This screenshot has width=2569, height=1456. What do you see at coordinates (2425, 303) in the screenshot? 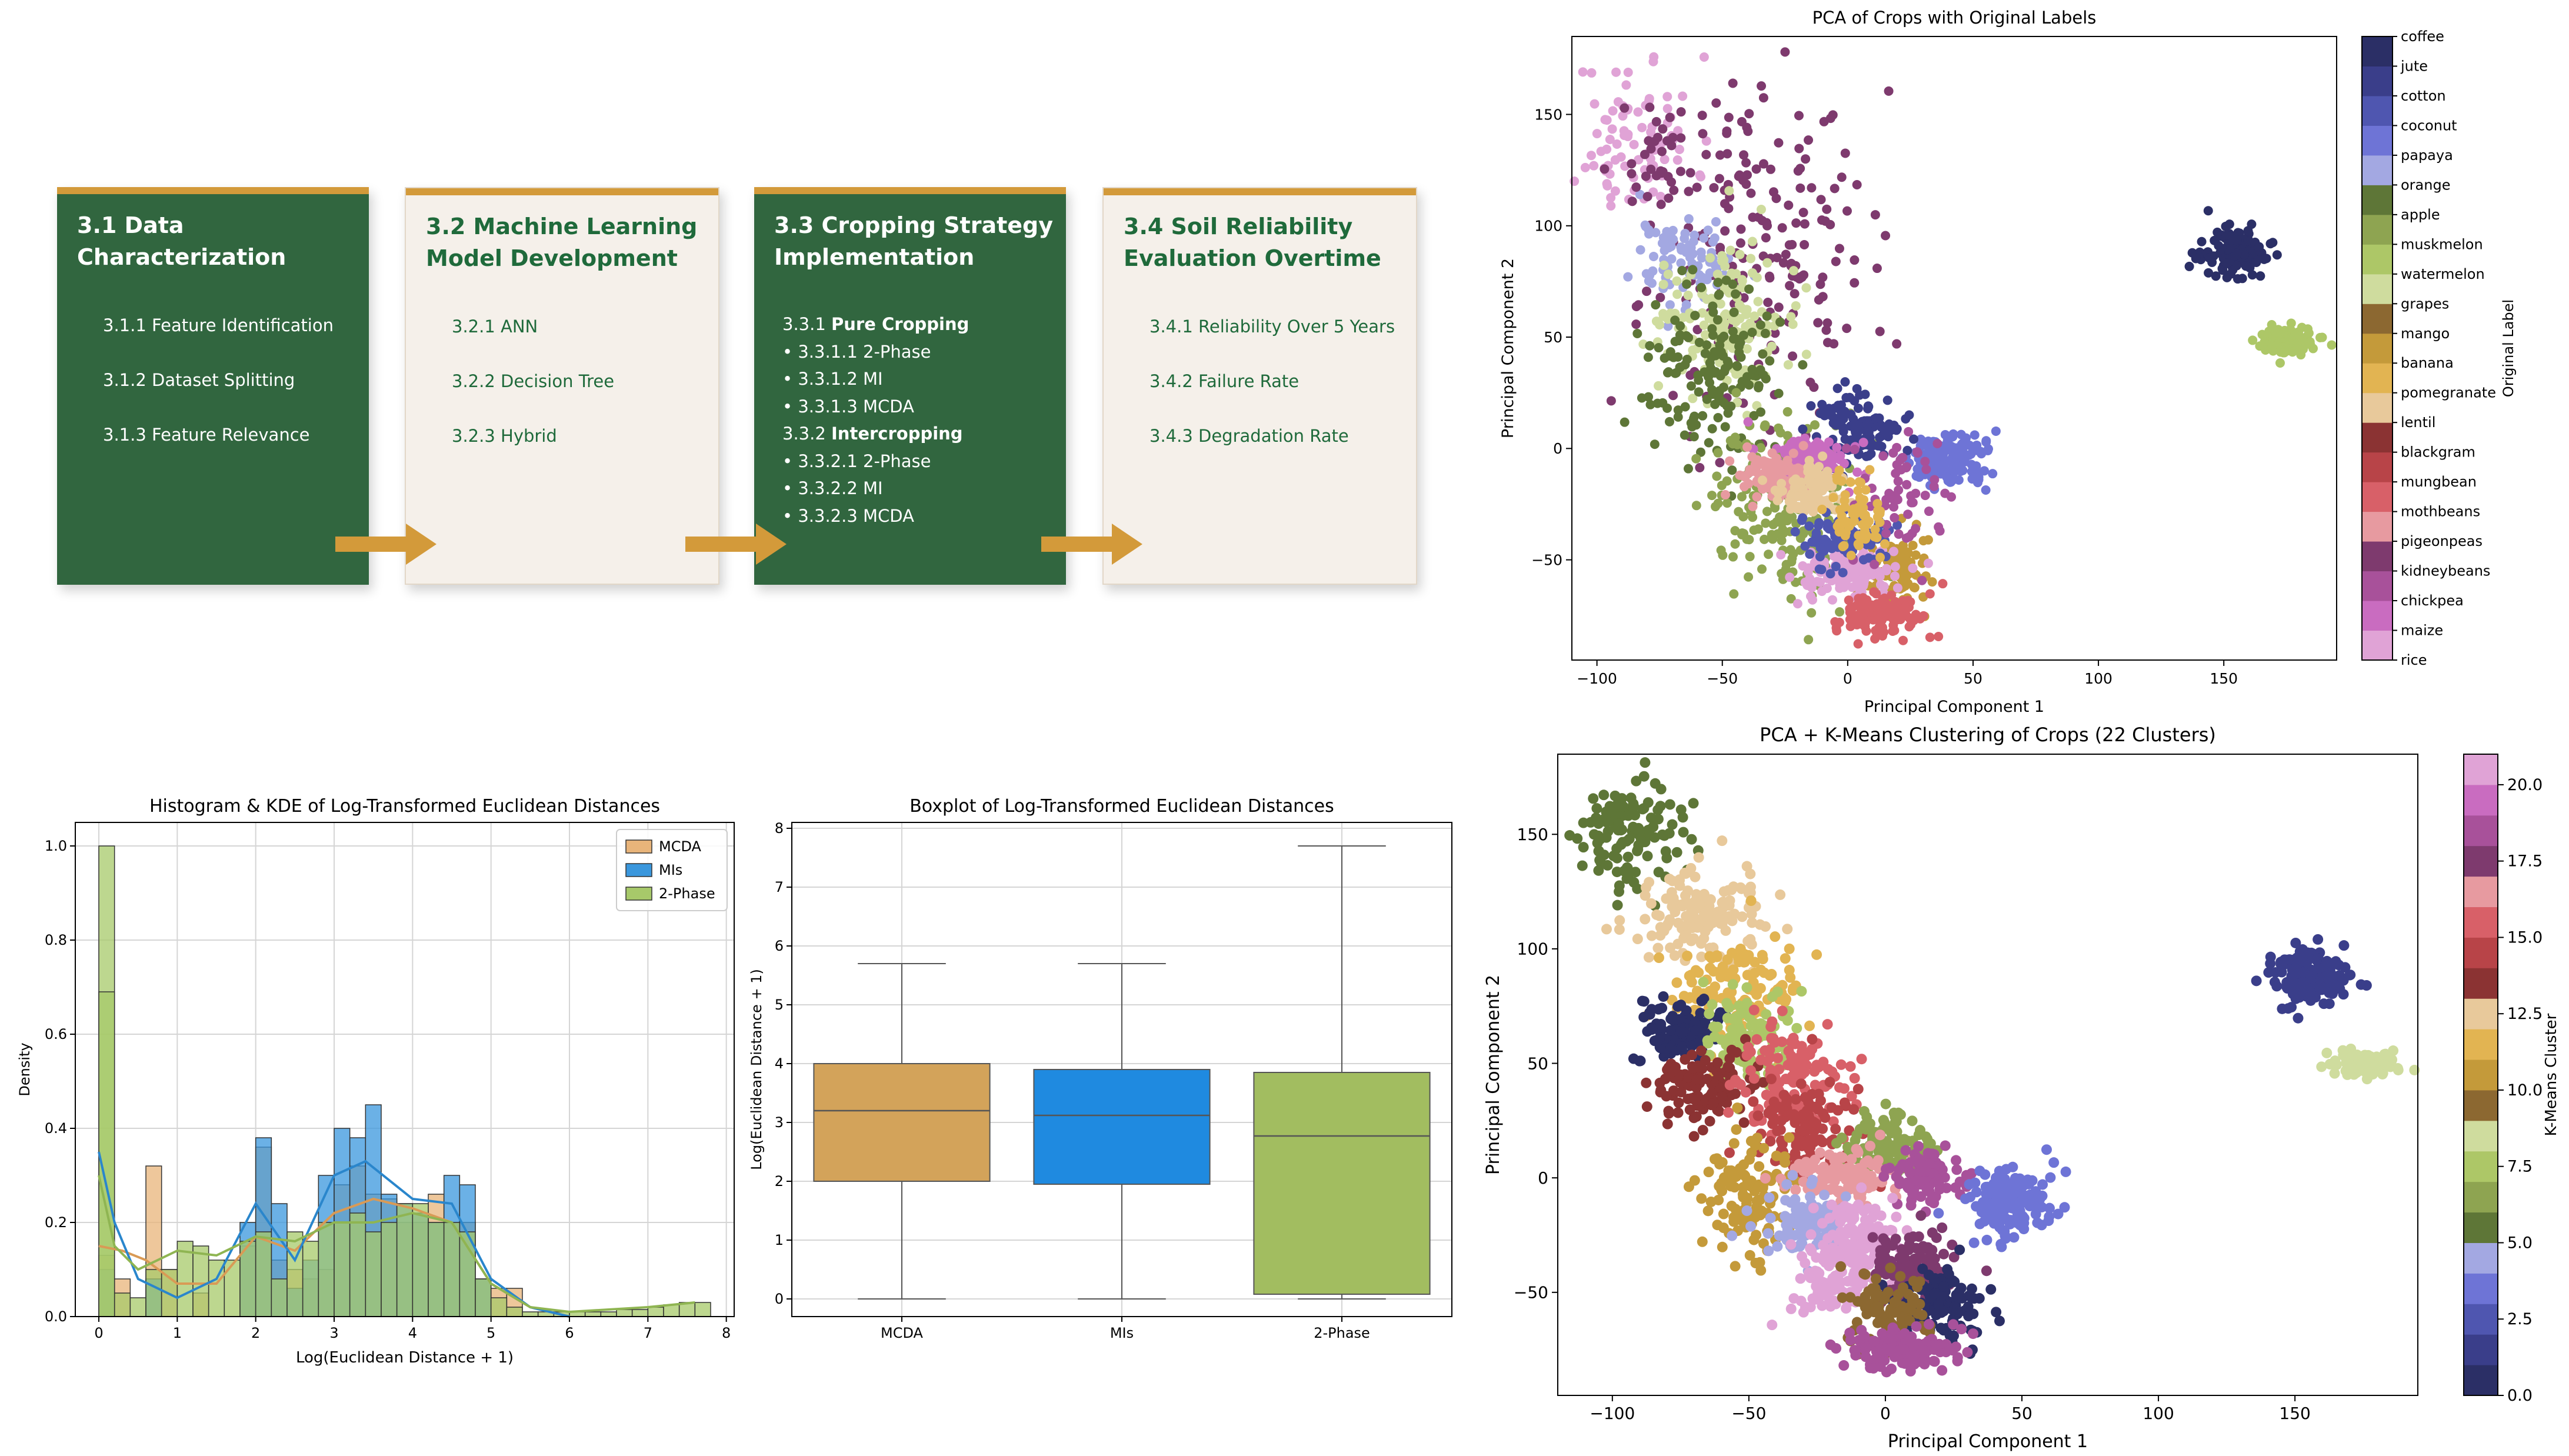
I see `colorbar-label: grapes` at bounding box center [2425, 303].